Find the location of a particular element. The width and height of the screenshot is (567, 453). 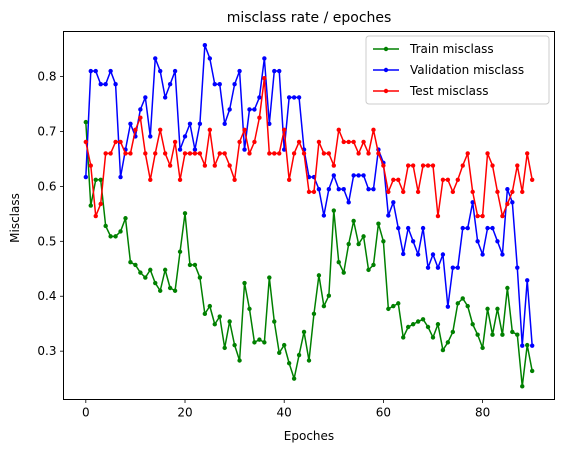

x-axis-label: Epoches is located at coordinates (309, 436).